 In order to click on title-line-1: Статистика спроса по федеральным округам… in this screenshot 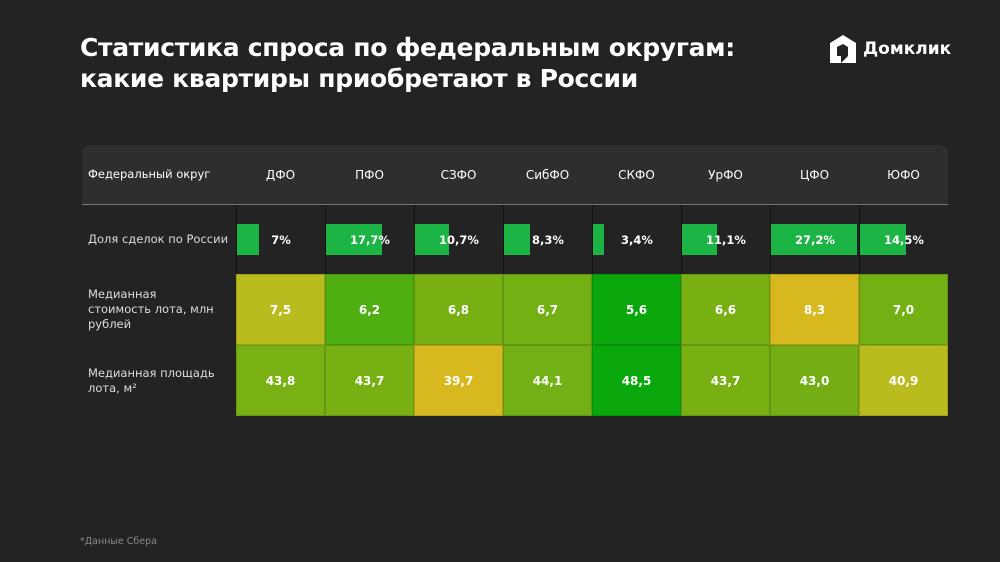, I will do `click(407, 47)`.